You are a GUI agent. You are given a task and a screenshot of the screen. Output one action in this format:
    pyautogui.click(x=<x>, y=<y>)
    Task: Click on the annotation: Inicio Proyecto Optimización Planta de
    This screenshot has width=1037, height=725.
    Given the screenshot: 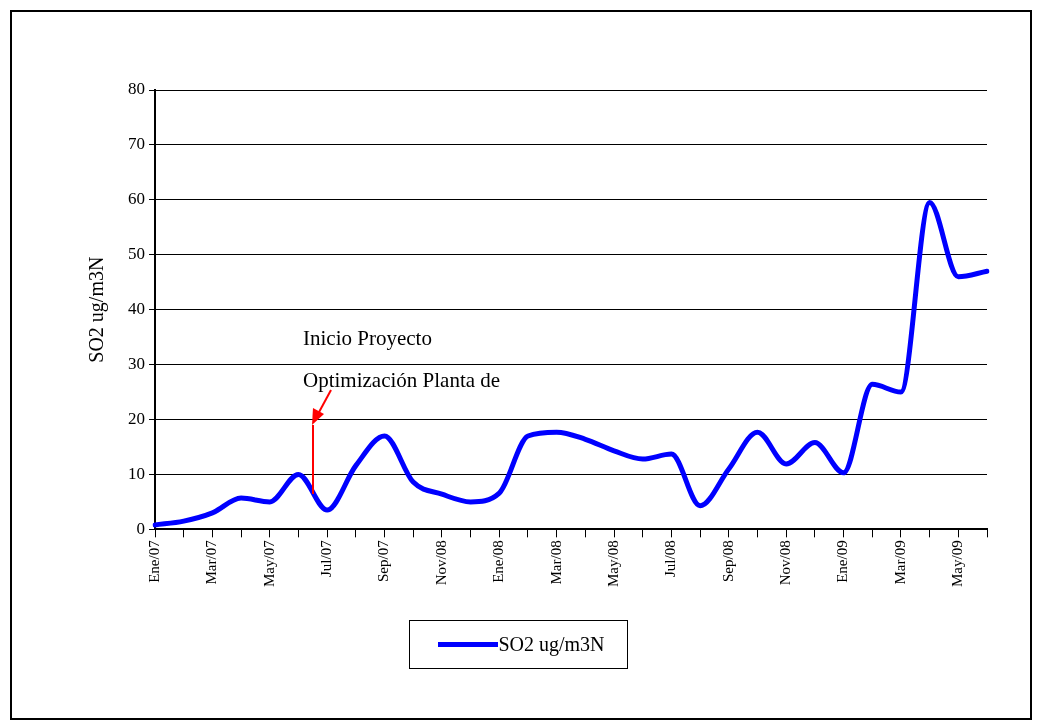 What is the action you would take?
    pyautogui.click(x=402, y=359)
    